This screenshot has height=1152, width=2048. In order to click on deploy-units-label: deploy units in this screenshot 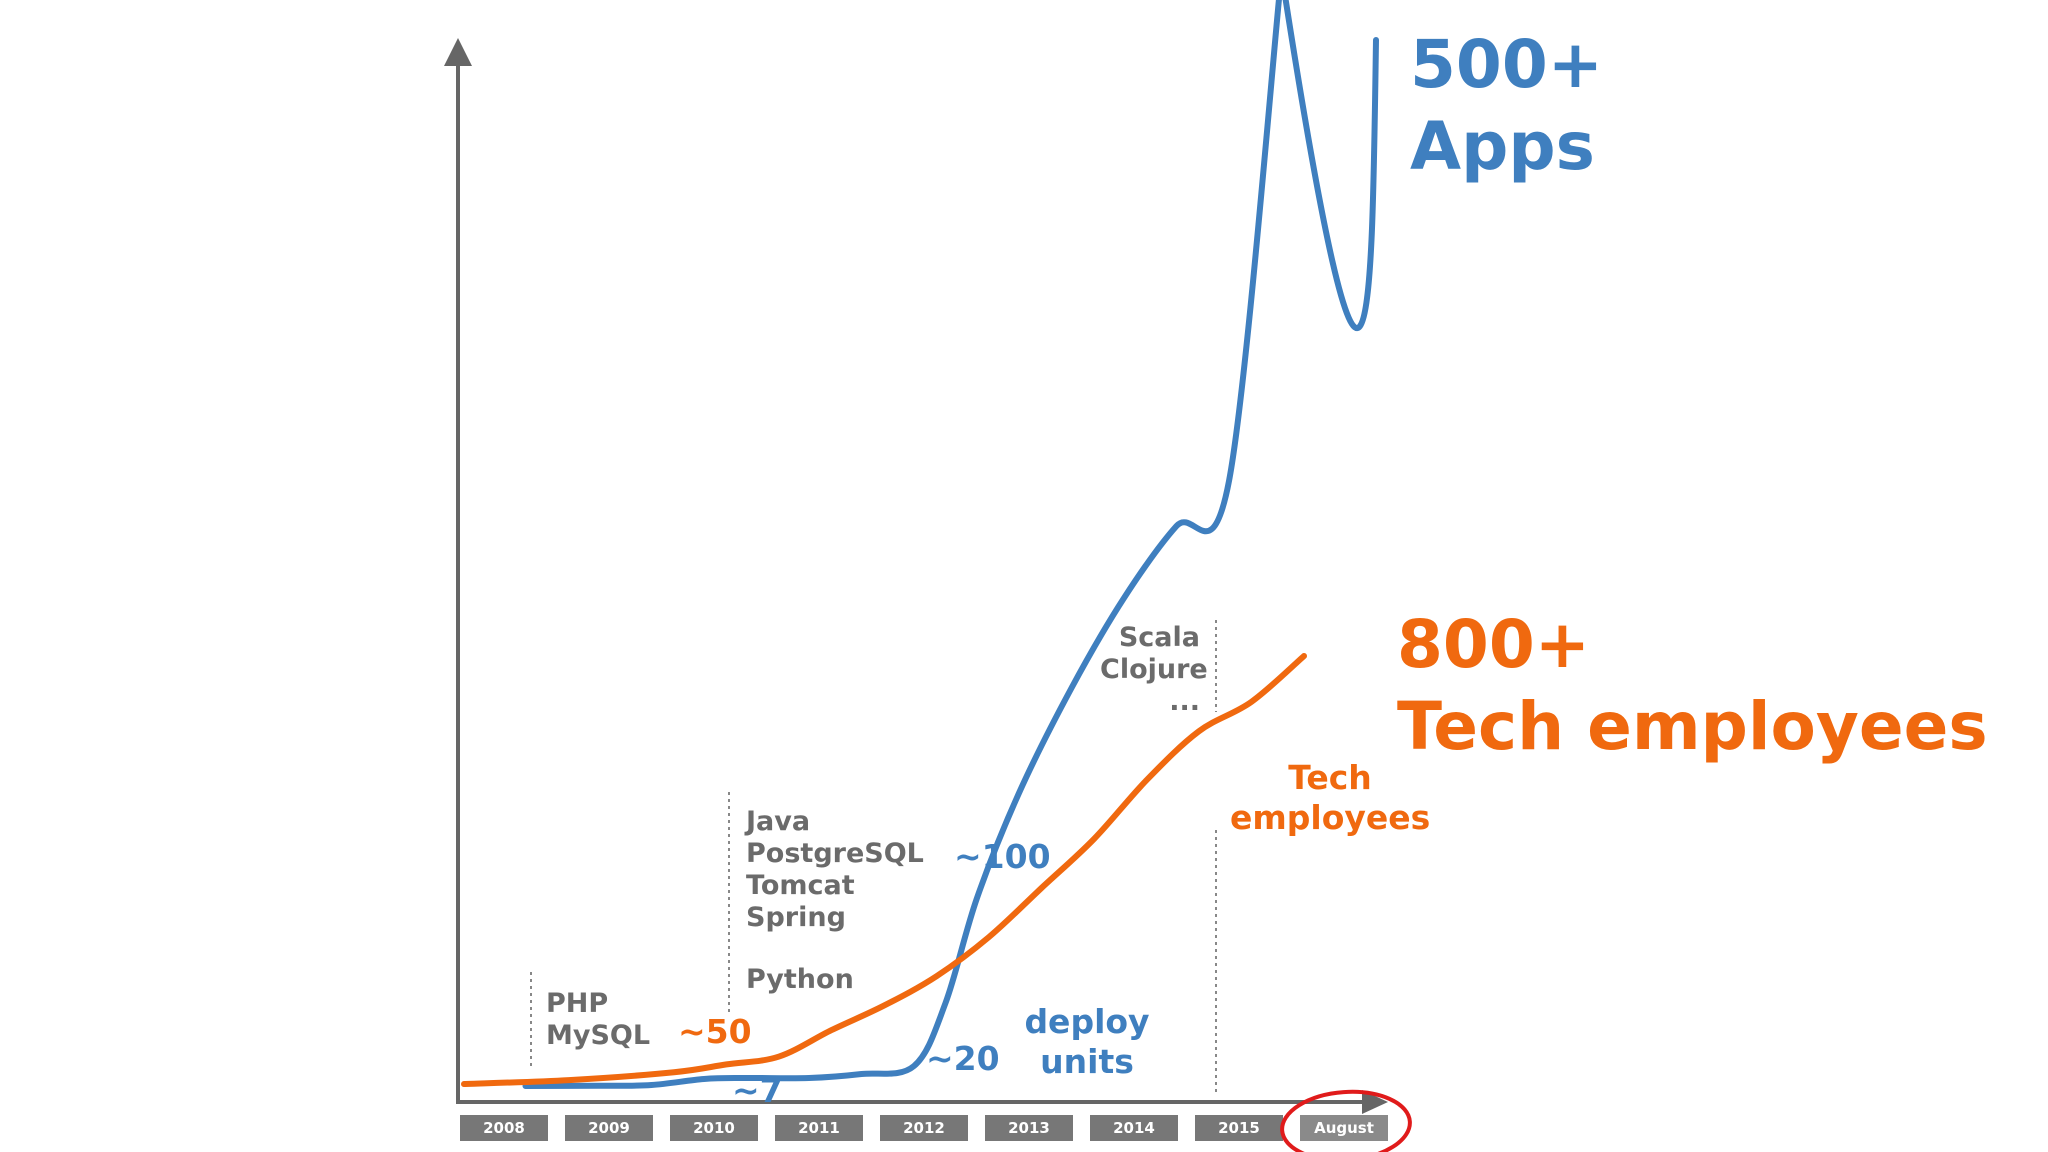, I will do `click(1087, 1042)`.